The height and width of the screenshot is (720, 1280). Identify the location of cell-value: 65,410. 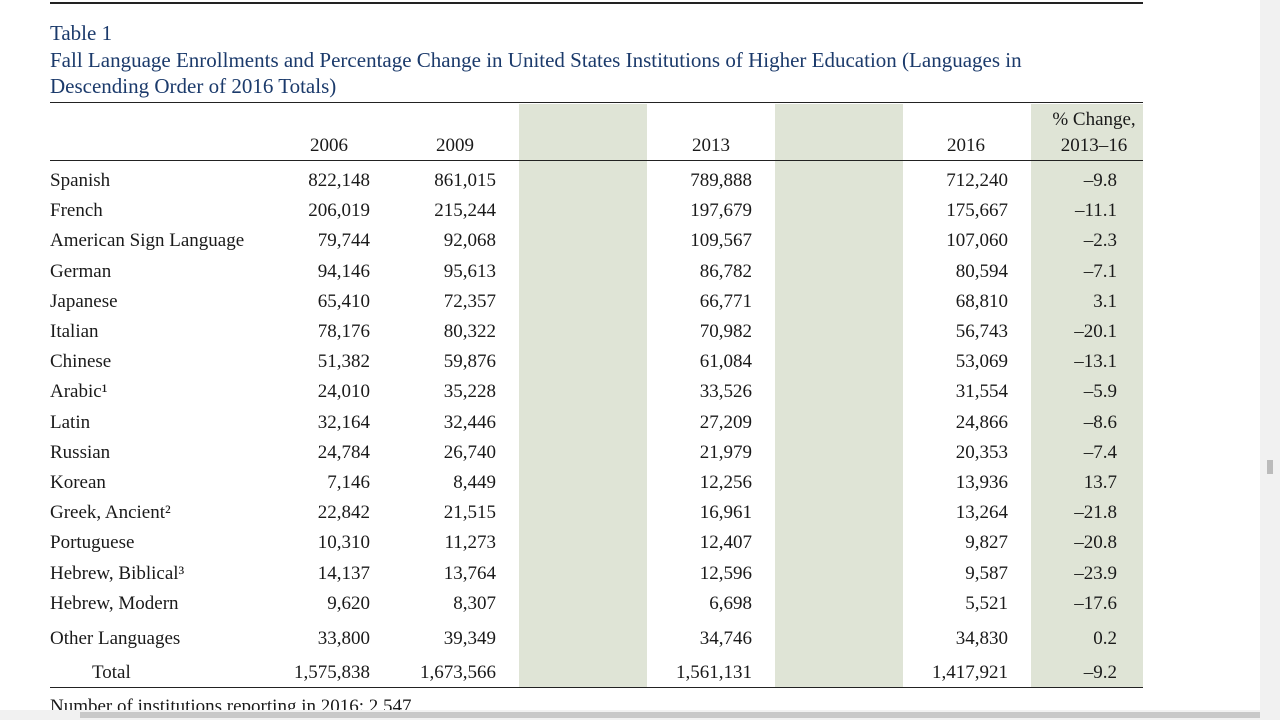
(343, 301).